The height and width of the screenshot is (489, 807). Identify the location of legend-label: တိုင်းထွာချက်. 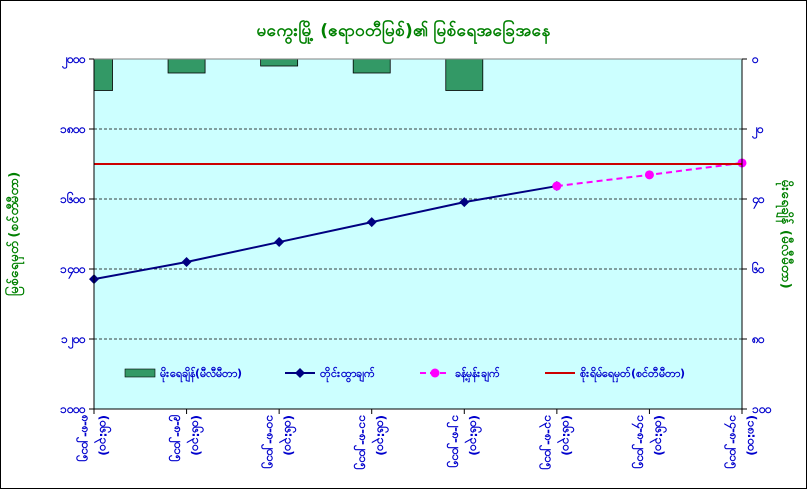
(347, 374).